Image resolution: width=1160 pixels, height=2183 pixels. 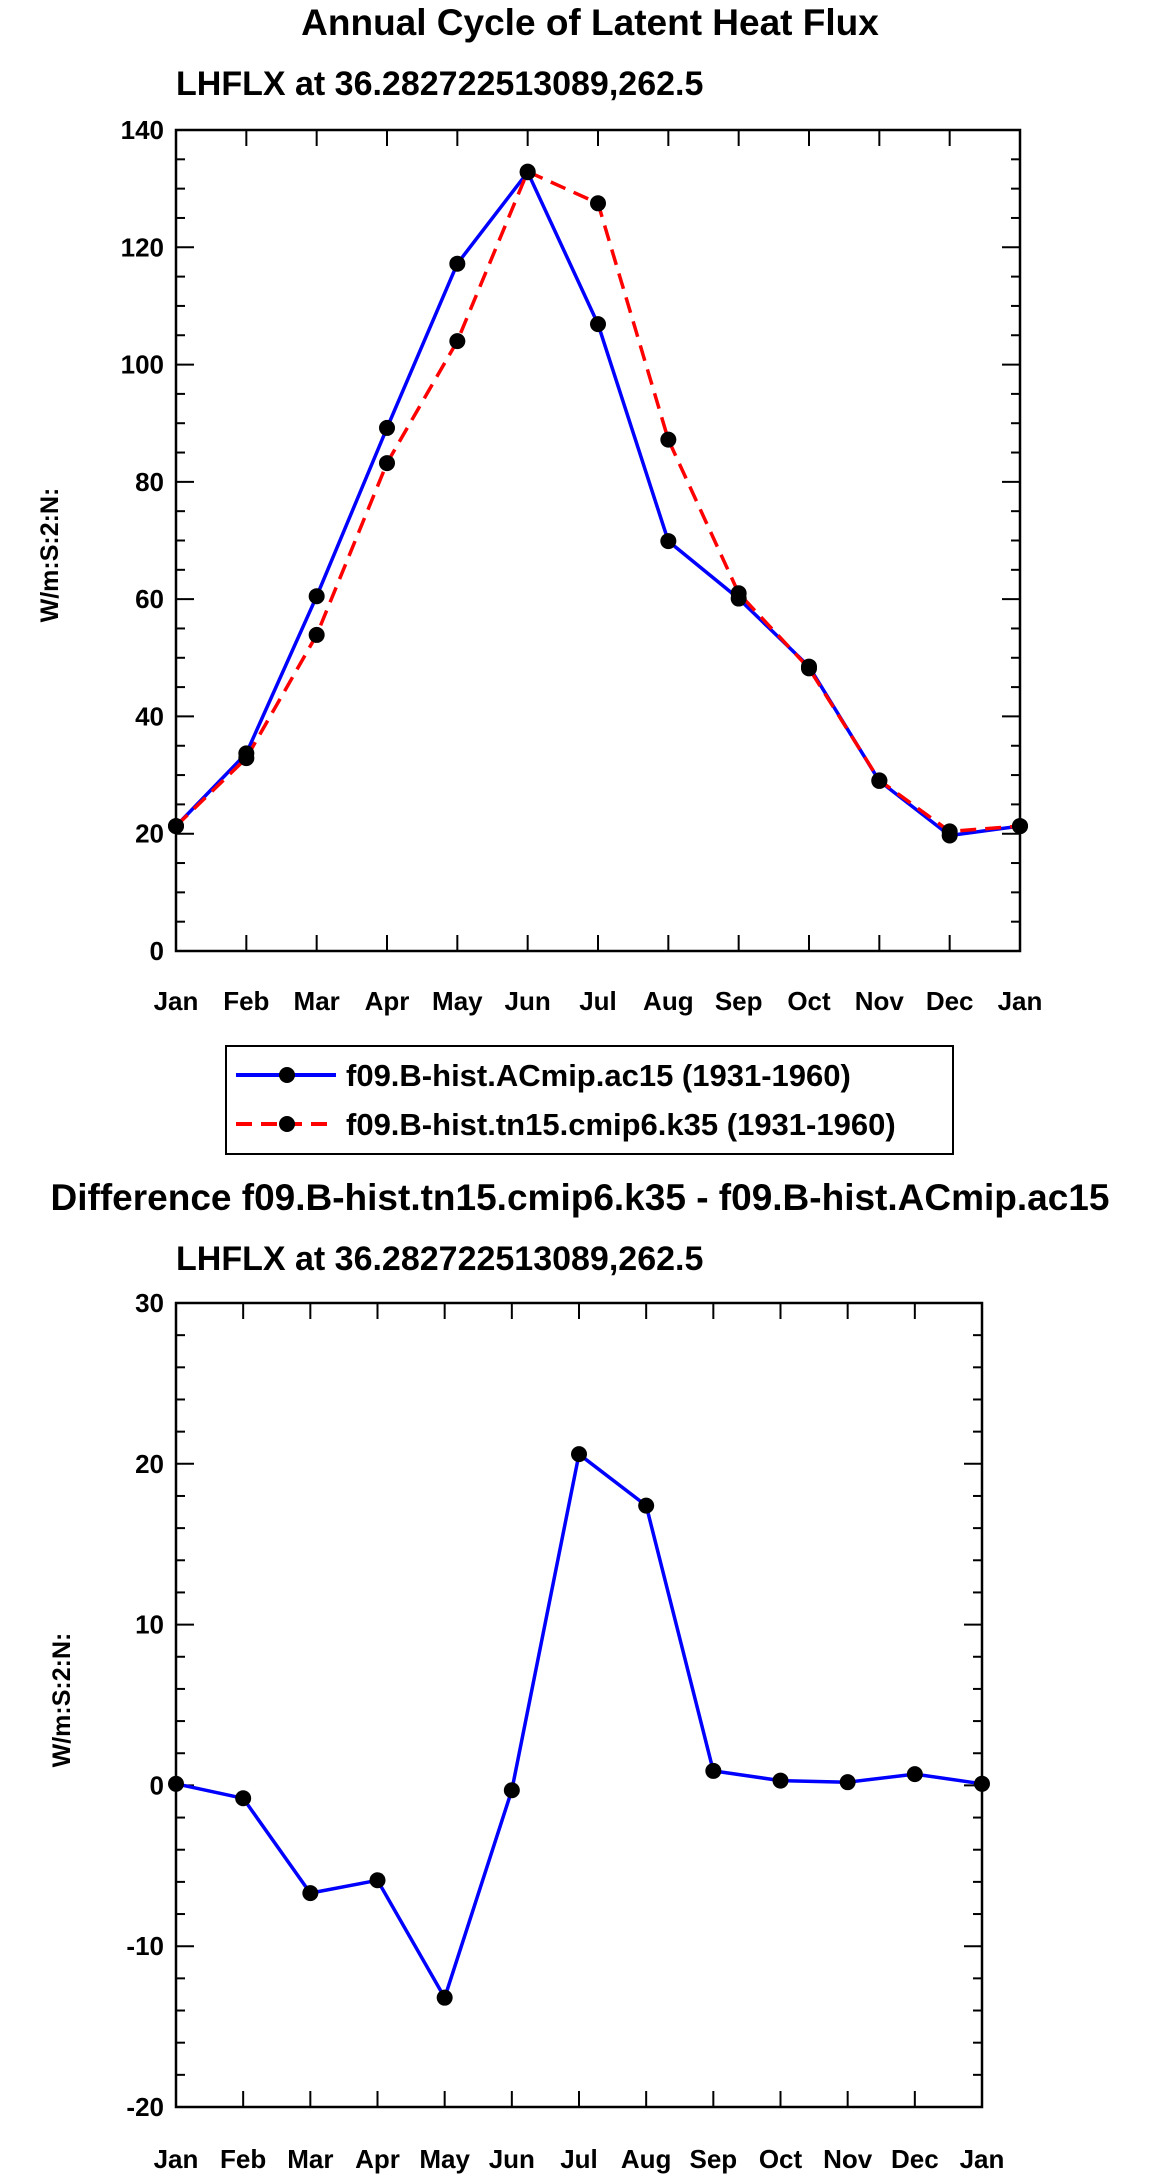 What do you see at coordinates (246, 1001) in the screenshot?
I see `chart1-x-tick-label: Feb` at bounding box center [246, 1001].